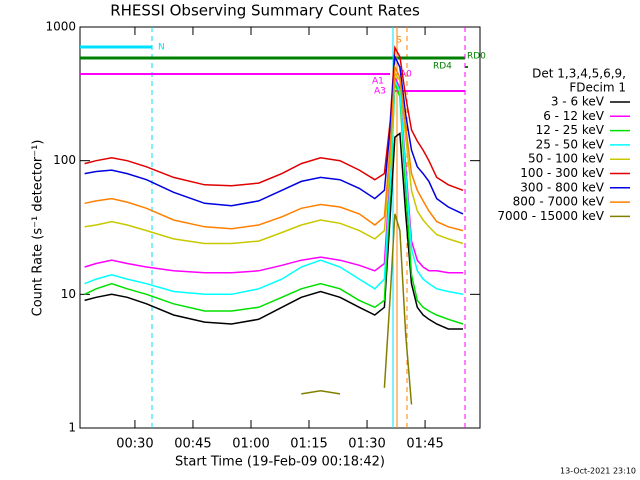 This screenshot has width=640, height=480. I want to click on x-tick-label: 00:45, so click(192, 444).